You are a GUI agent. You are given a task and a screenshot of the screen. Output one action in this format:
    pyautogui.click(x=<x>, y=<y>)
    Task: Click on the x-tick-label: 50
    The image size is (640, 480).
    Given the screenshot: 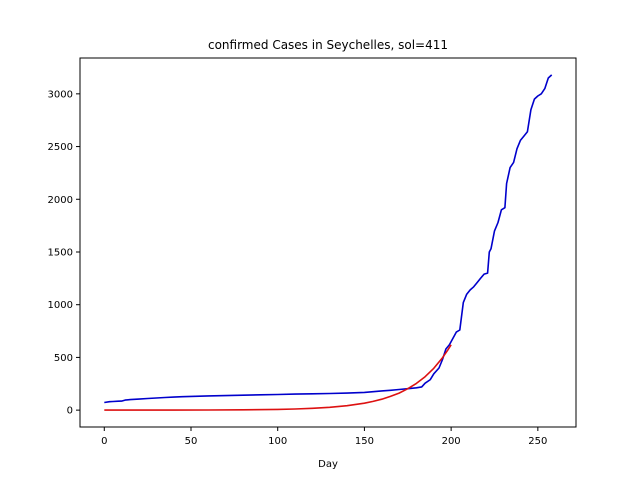 What is the action you would take?
    pyautogui.click(x=191, y=441)
    